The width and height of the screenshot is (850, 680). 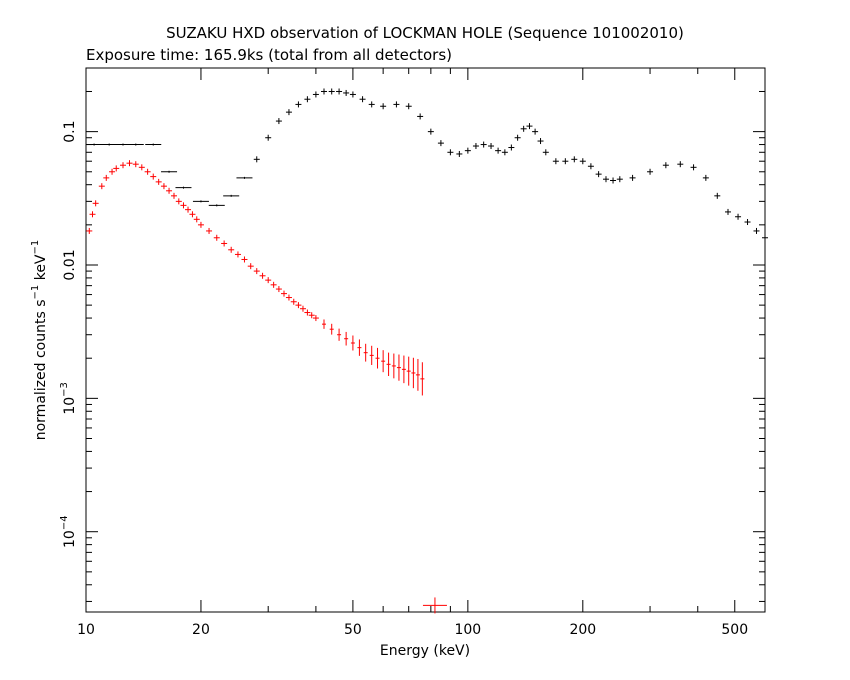 I want to click on x-tick-label: 20, so click(x=201, y=630).